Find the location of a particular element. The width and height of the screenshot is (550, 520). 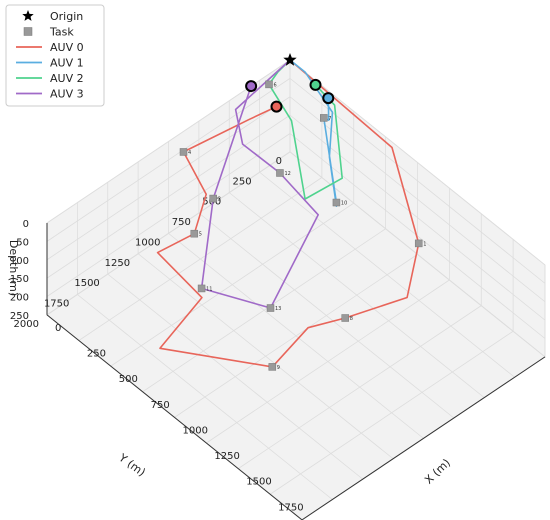

y-tick-label: 2000 is located at coordinates (26, 324).